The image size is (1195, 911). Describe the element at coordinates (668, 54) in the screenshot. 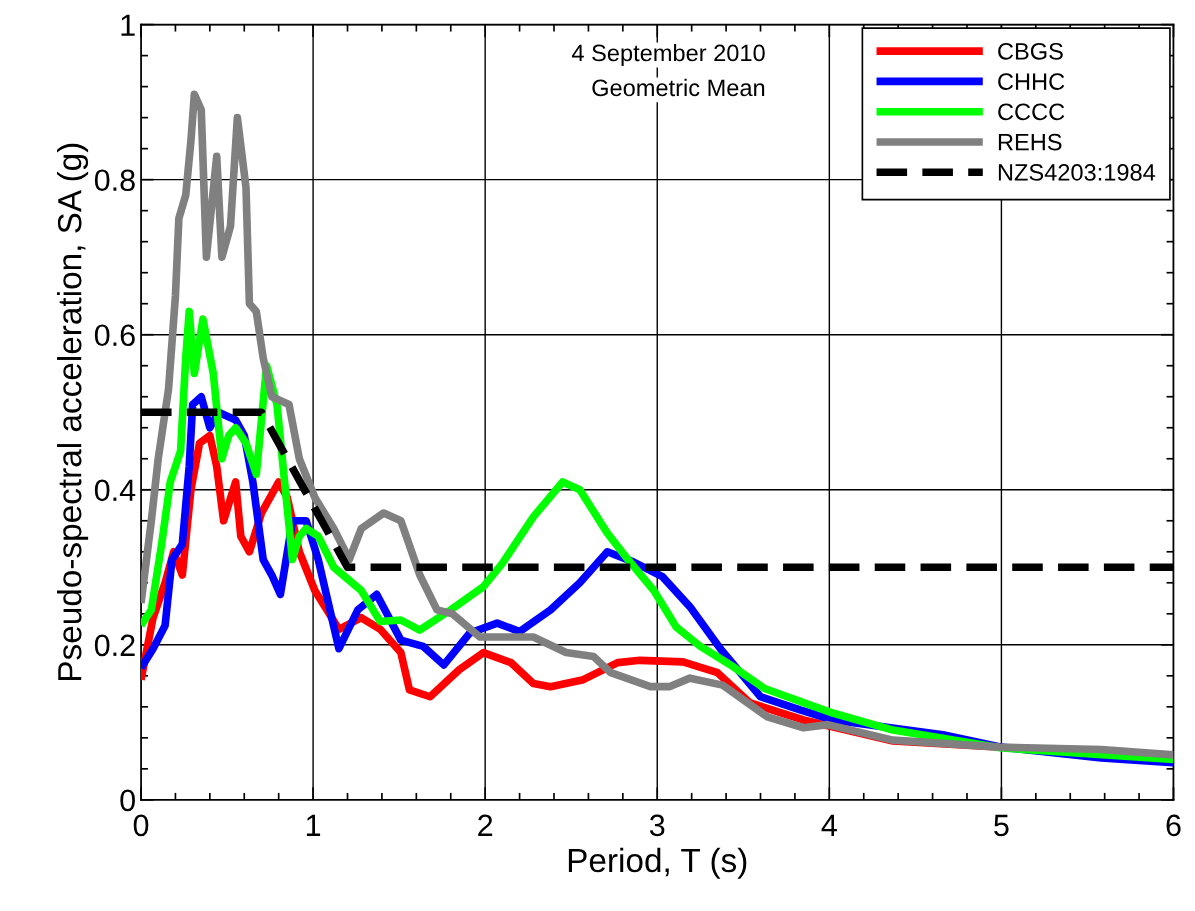

I see `annotation: 4 September 2010` at that location.